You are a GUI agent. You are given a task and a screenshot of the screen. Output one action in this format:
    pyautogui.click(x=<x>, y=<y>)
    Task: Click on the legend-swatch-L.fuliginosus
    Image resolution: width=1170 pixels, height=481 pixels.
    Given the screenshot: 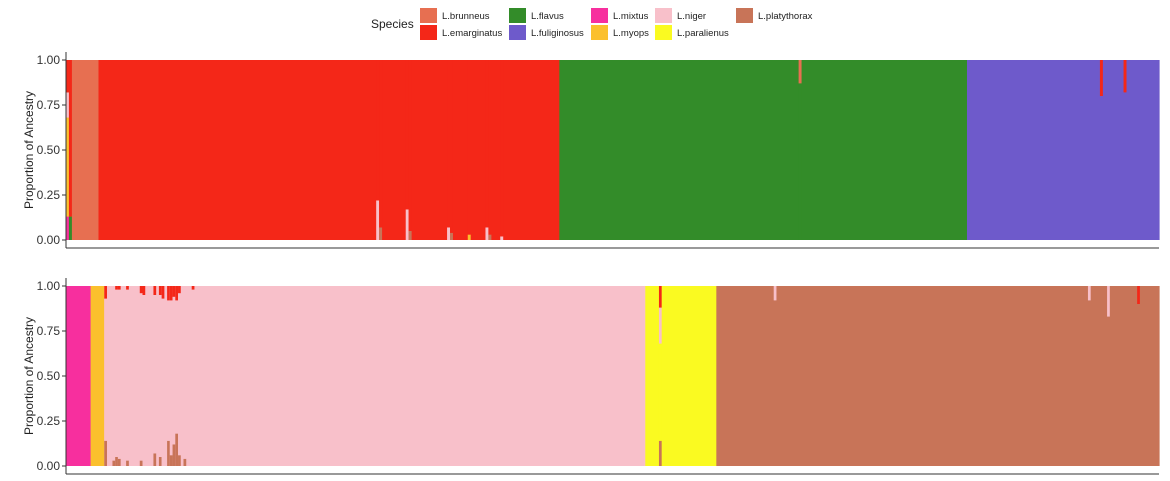 What is the action you would take?
    pyautogui.click(x=517, y=32)
    